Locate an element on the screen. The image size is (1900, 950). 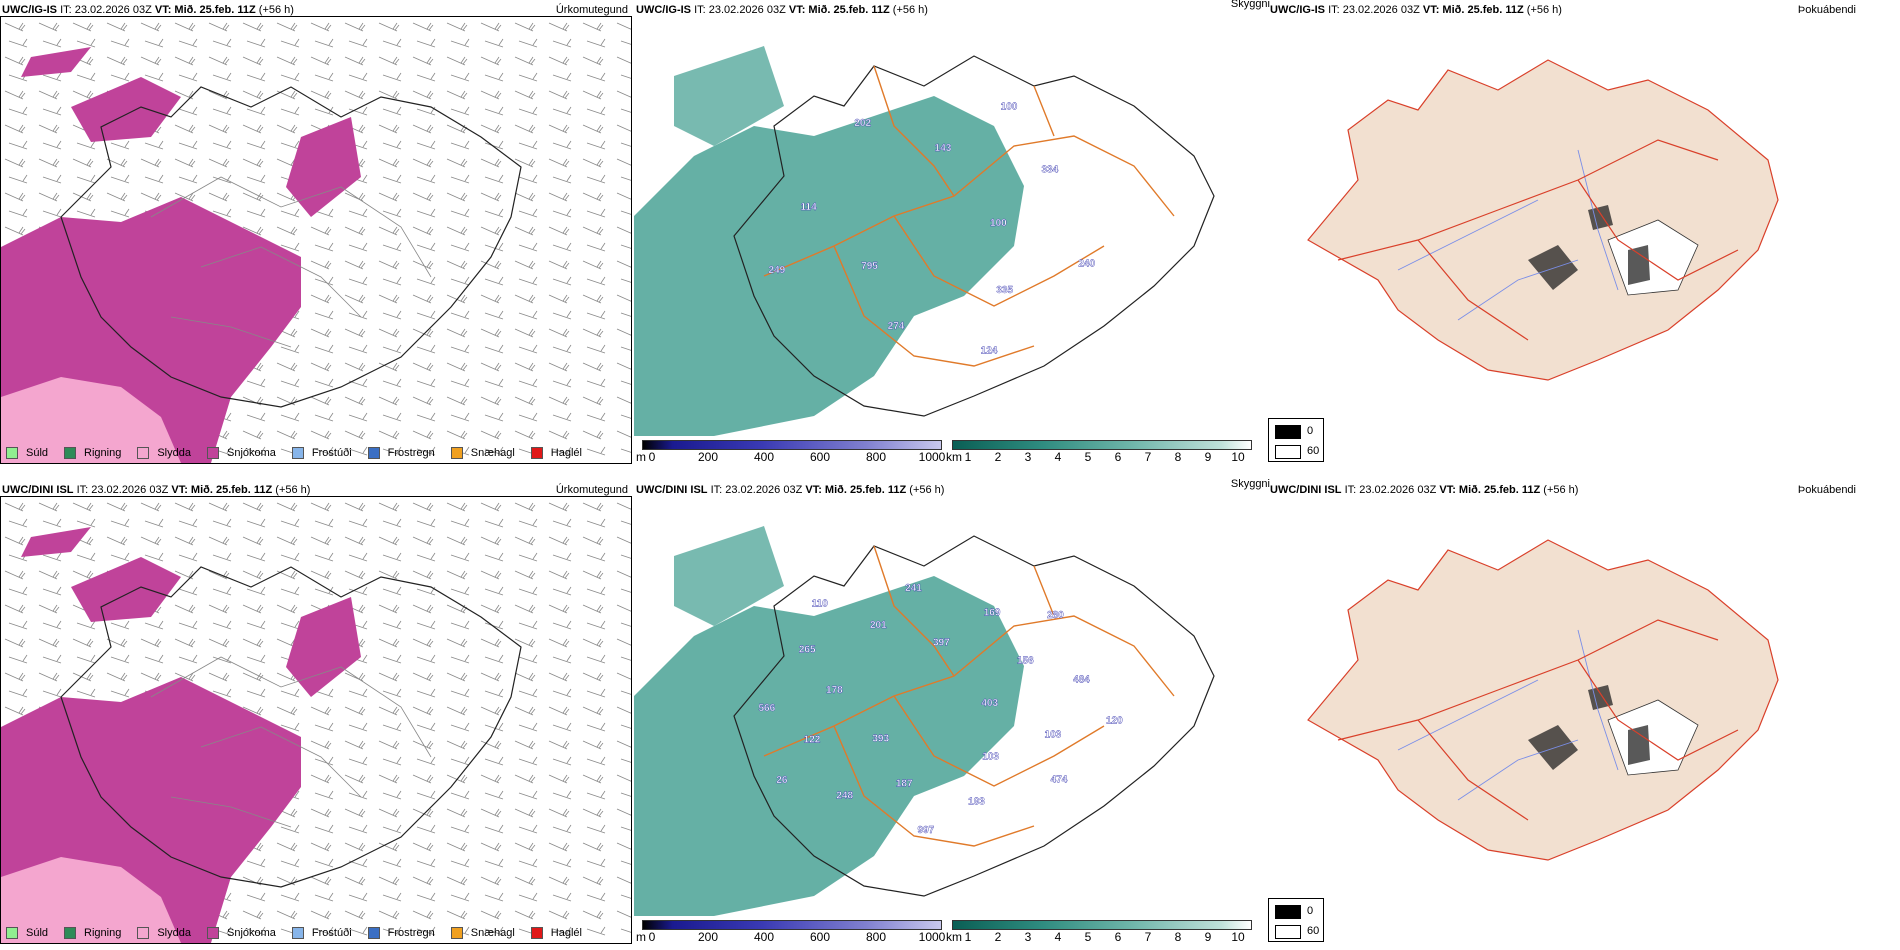
snow-patch-east is located at coordinates (323, 647).